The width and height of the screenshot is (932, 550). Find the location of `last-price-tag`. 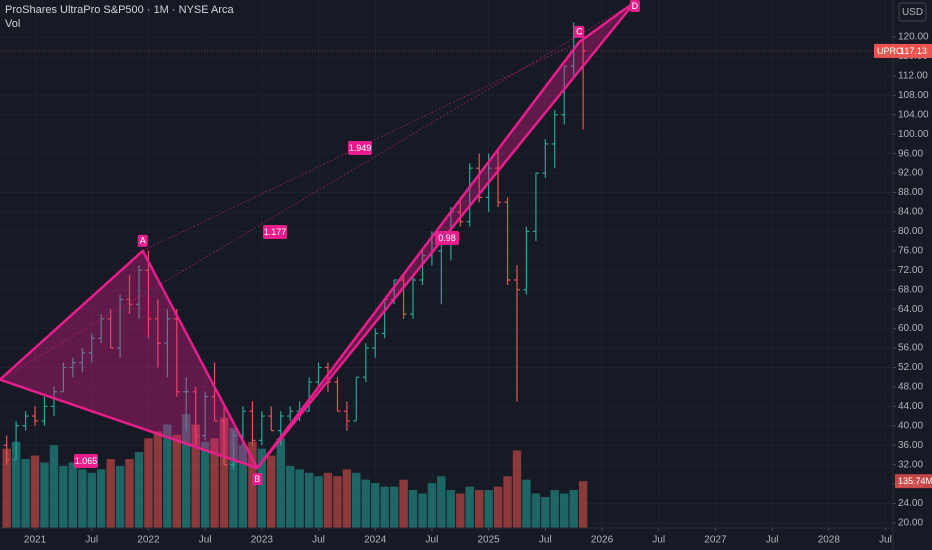

last-price-tag is located at coordinates (903, 50).